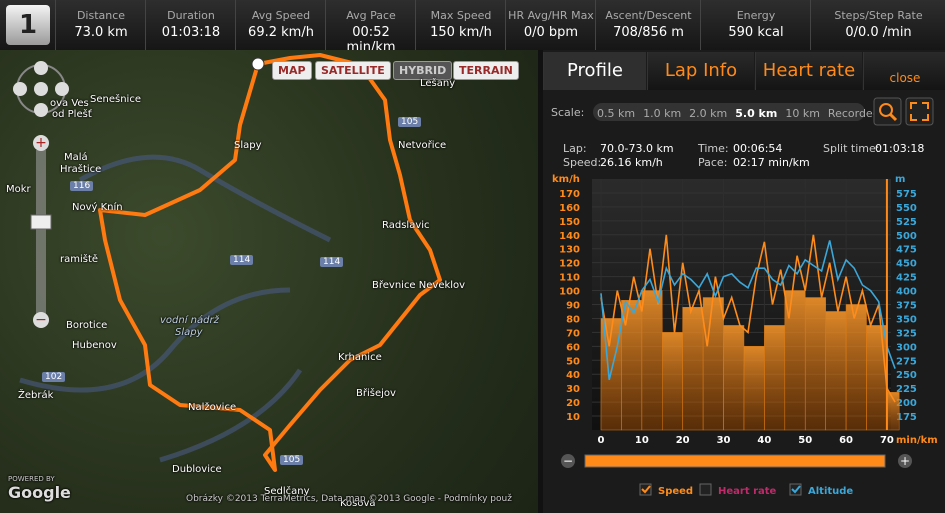 Image resolution: width=945 pixels, height=513 pixels. Describe the element at coordinates (906, 347) in the screenshot. I see `y2-tick-label: 300` at that location.